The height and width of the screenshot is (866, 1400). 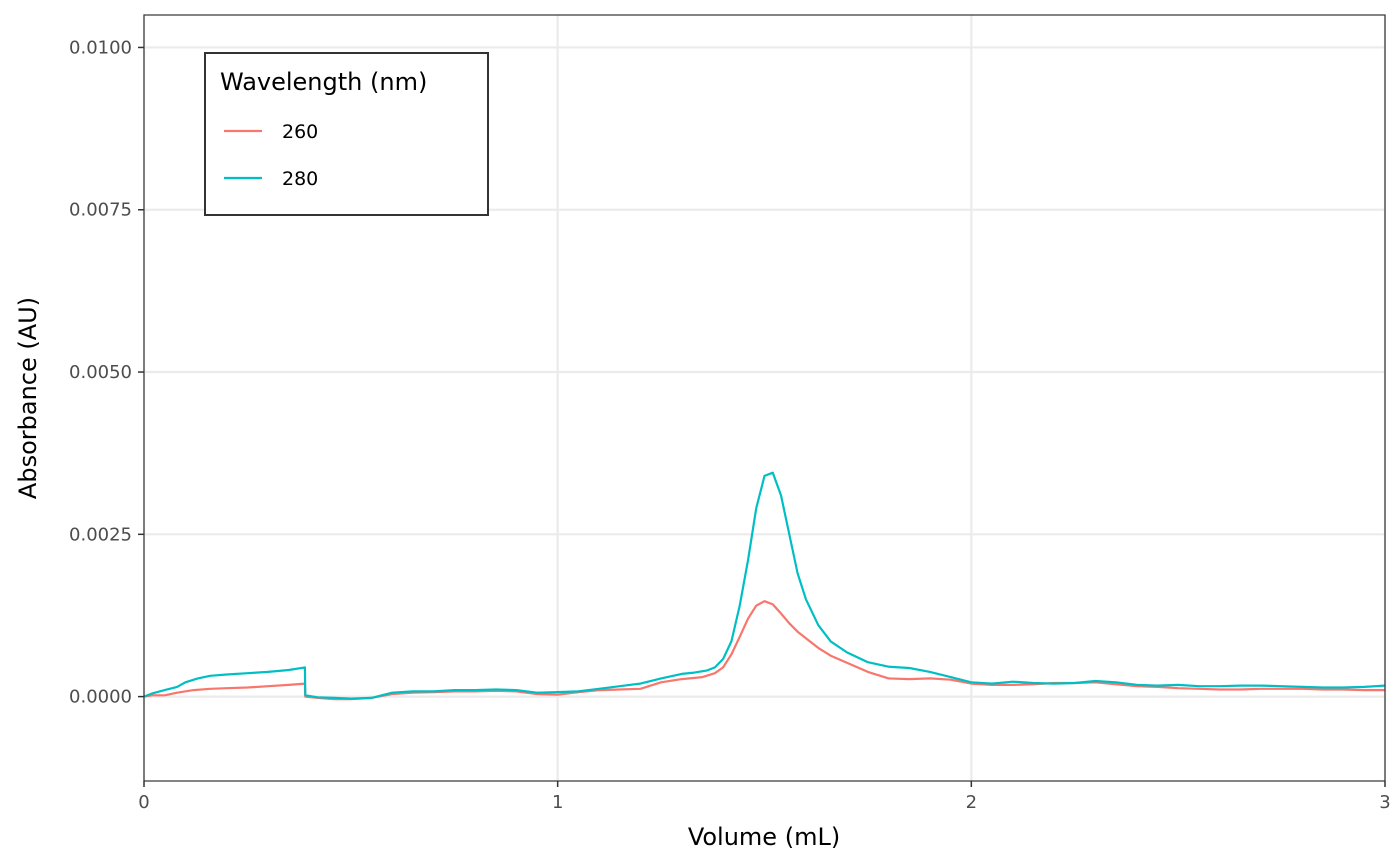 What do you see at coordinates (100, 47) in the screenshot?
I see `y-tick-label: 0.0100` at bounding box center [100, 47].